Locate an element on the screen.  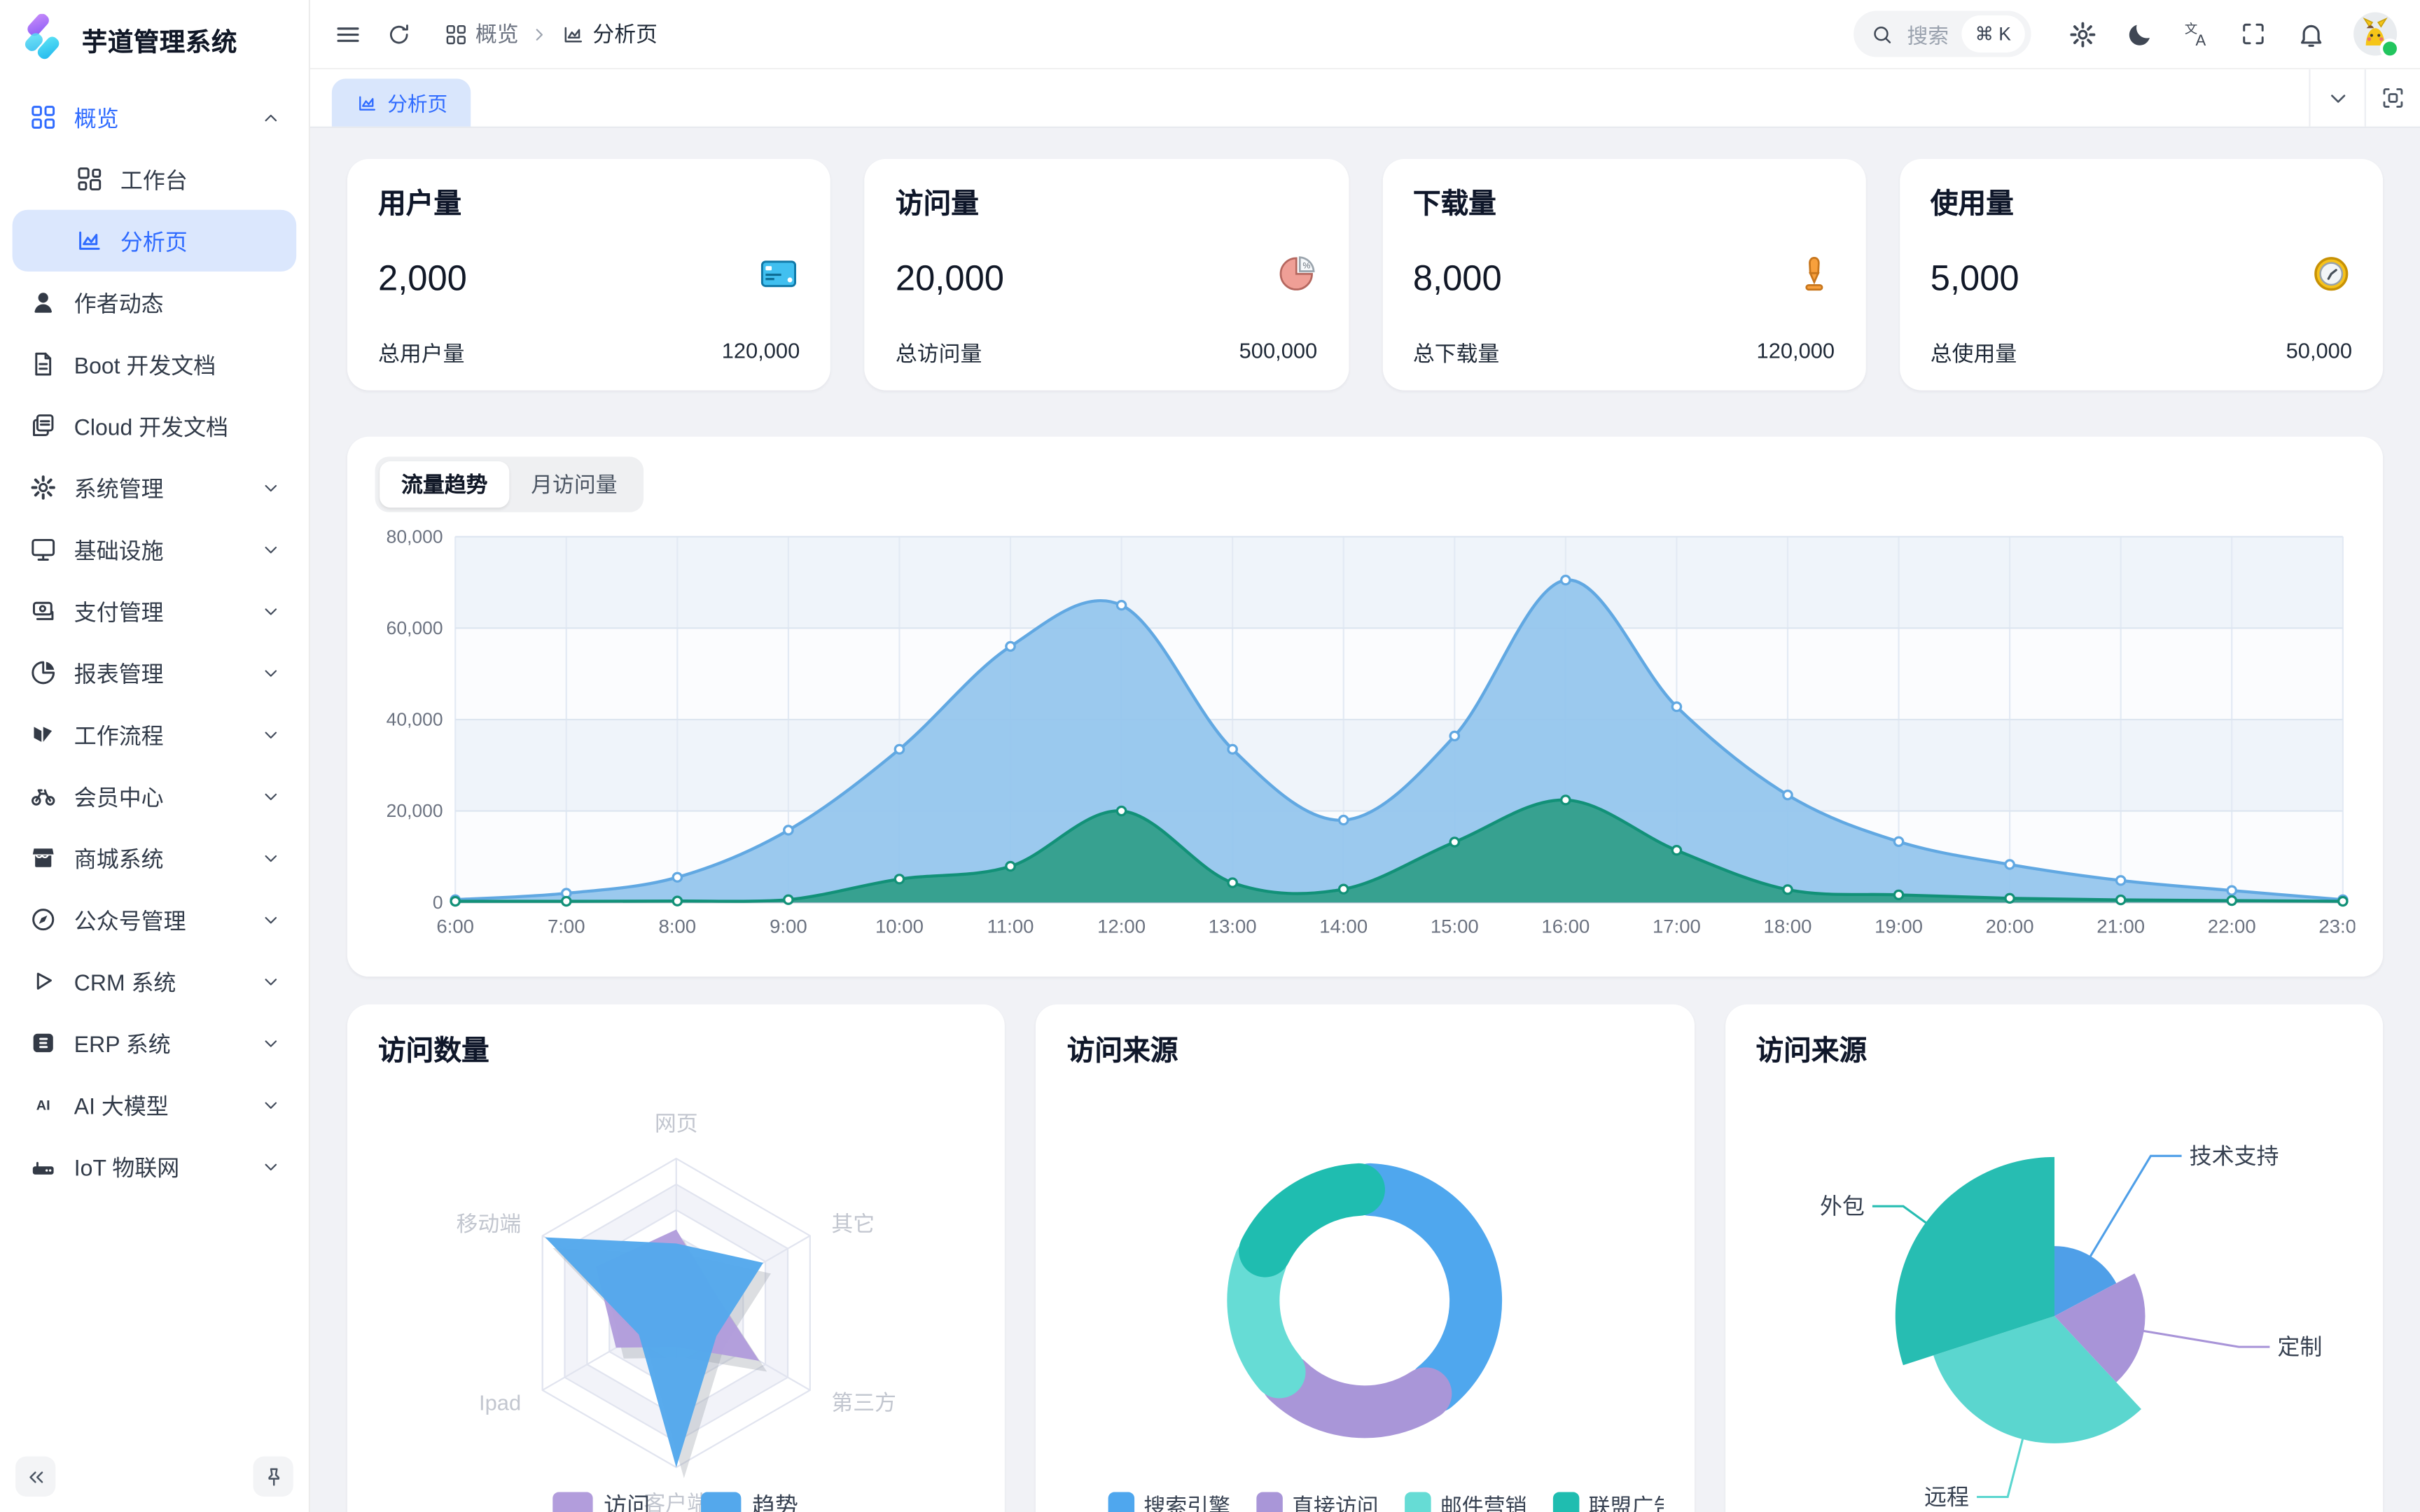
ai-icon: AI is located at coordinates (43, 1104).